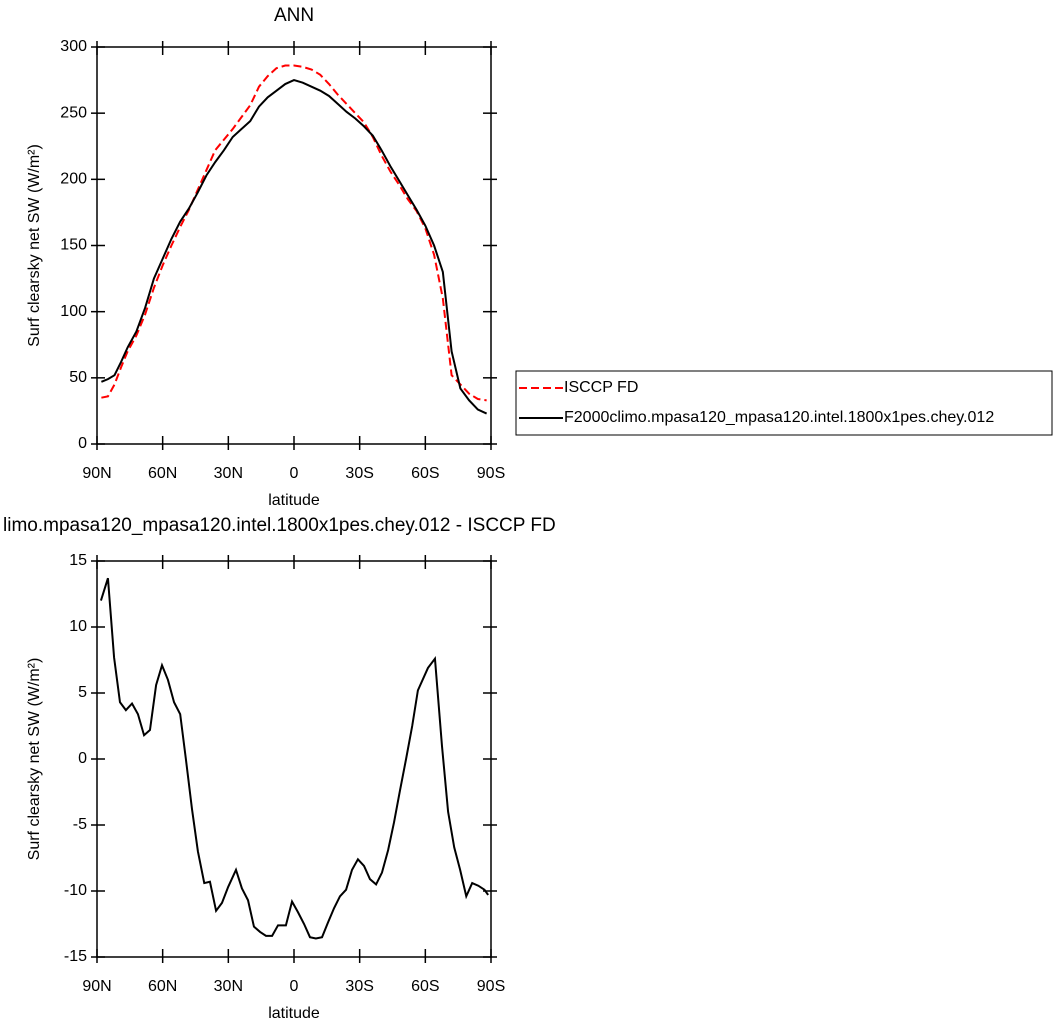 The image size is (1059, 1026). Describe the element at coordinates (784, 403) in the screenshot. I see `legend-box` at that location.